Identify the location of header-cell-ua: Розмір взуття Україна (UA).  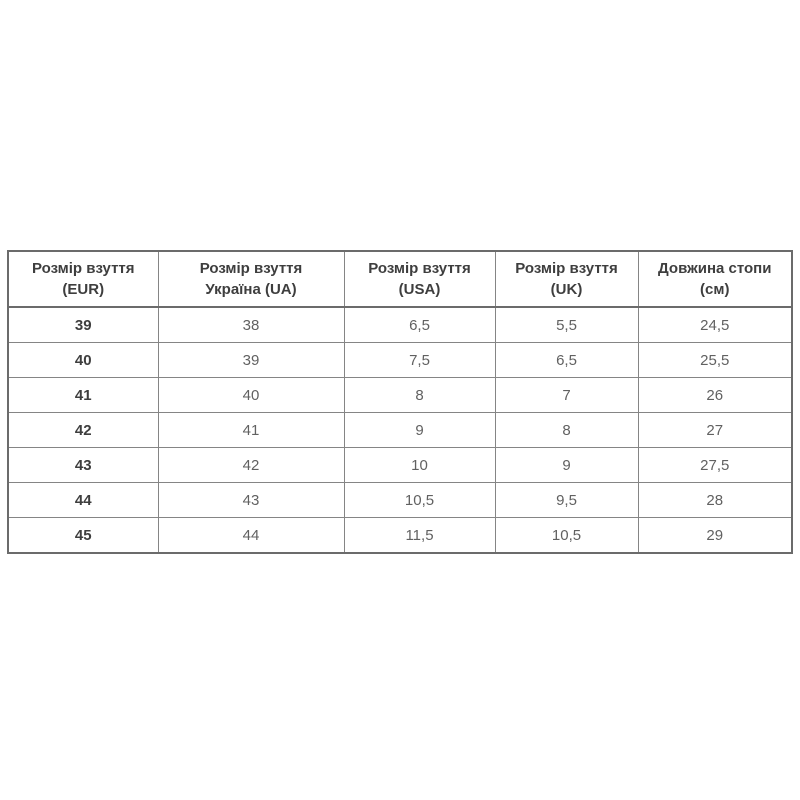
(251, 279).